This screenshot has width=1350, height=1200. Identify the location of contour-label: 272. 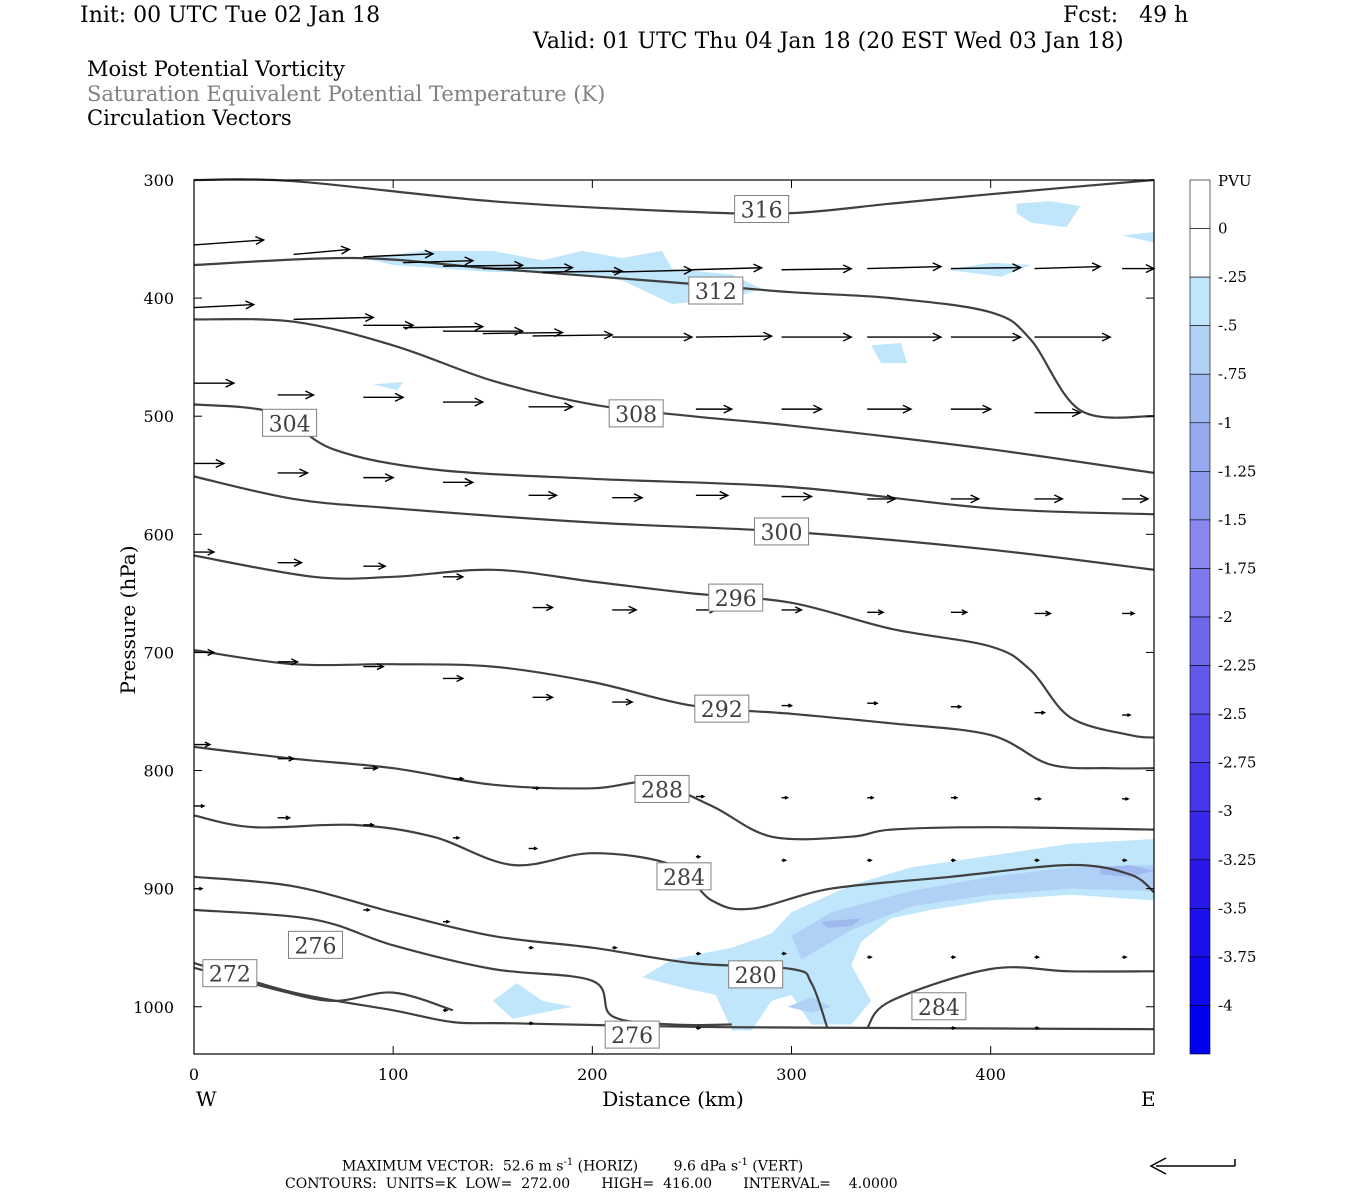
(230, 973).